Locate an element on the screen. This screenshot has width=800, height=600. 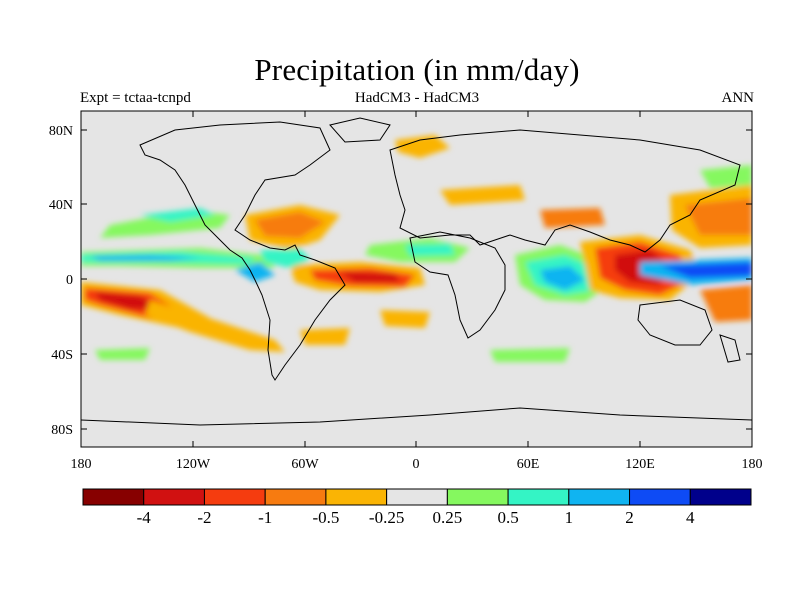
south-pacific-dry-max is located at coordinates (130, 301).